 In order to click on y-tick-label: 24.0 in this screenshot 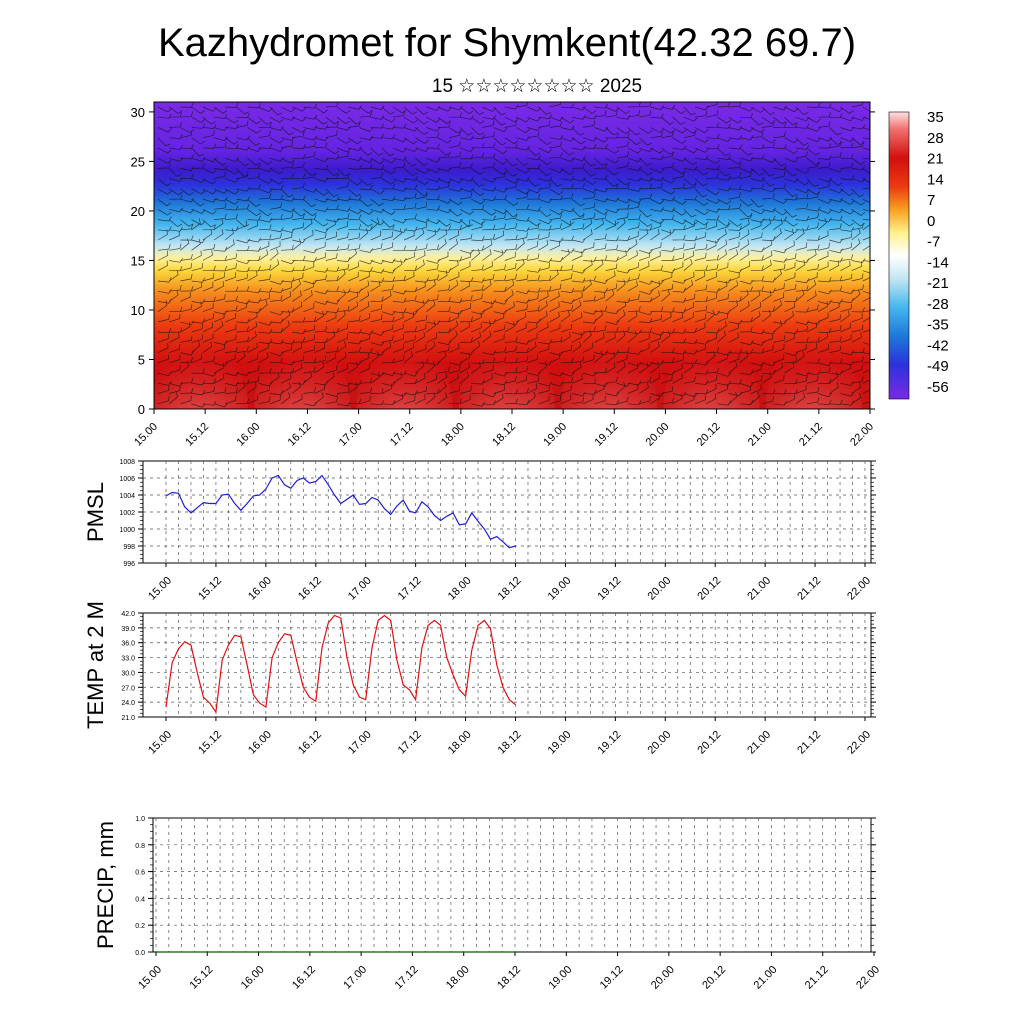, I will do `click(128, 703)`.